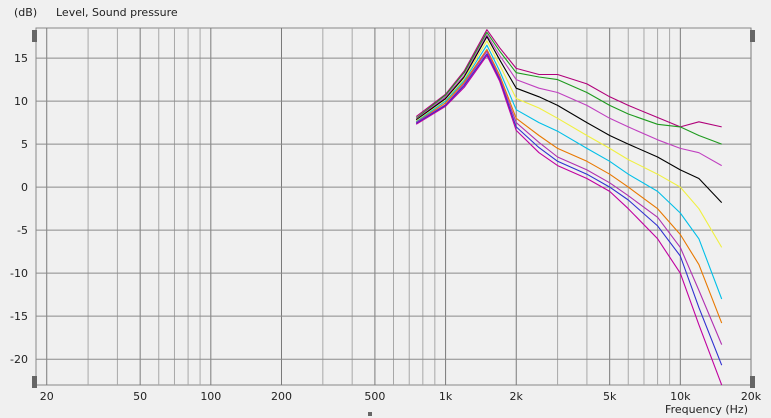  What do you see at coordinates (24, 144) in the screenshot?
I see `y-tick-label: 5` at bounding box center [24, 144].